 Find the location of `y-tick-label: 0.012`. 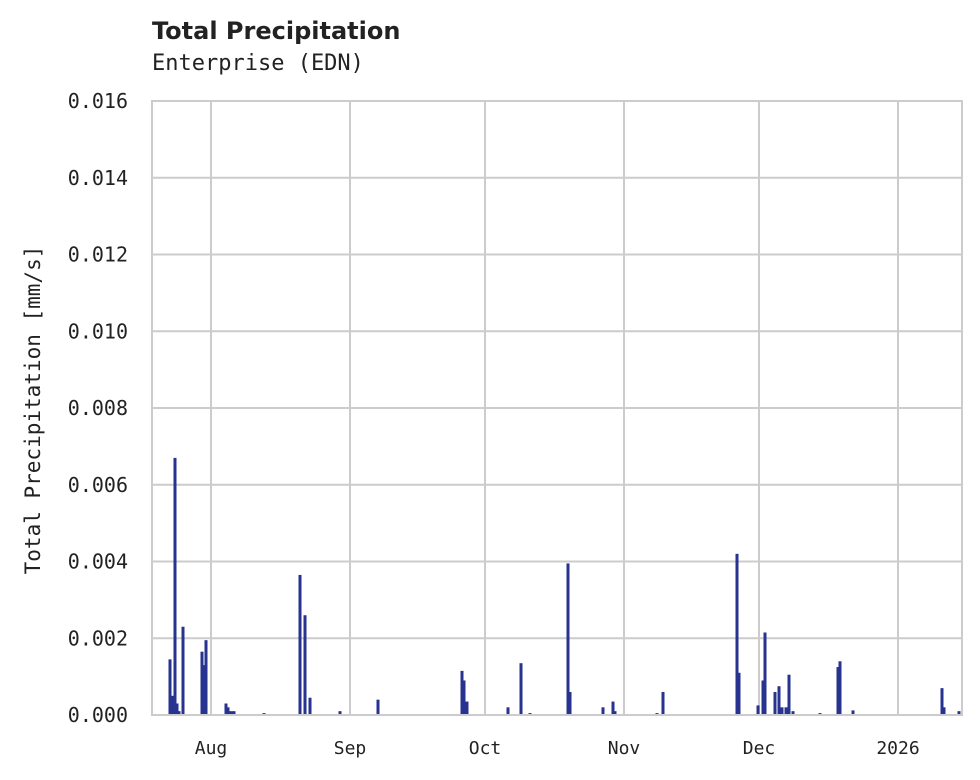

y-tick-label: 0.012 is located at coordinates (98, 255).